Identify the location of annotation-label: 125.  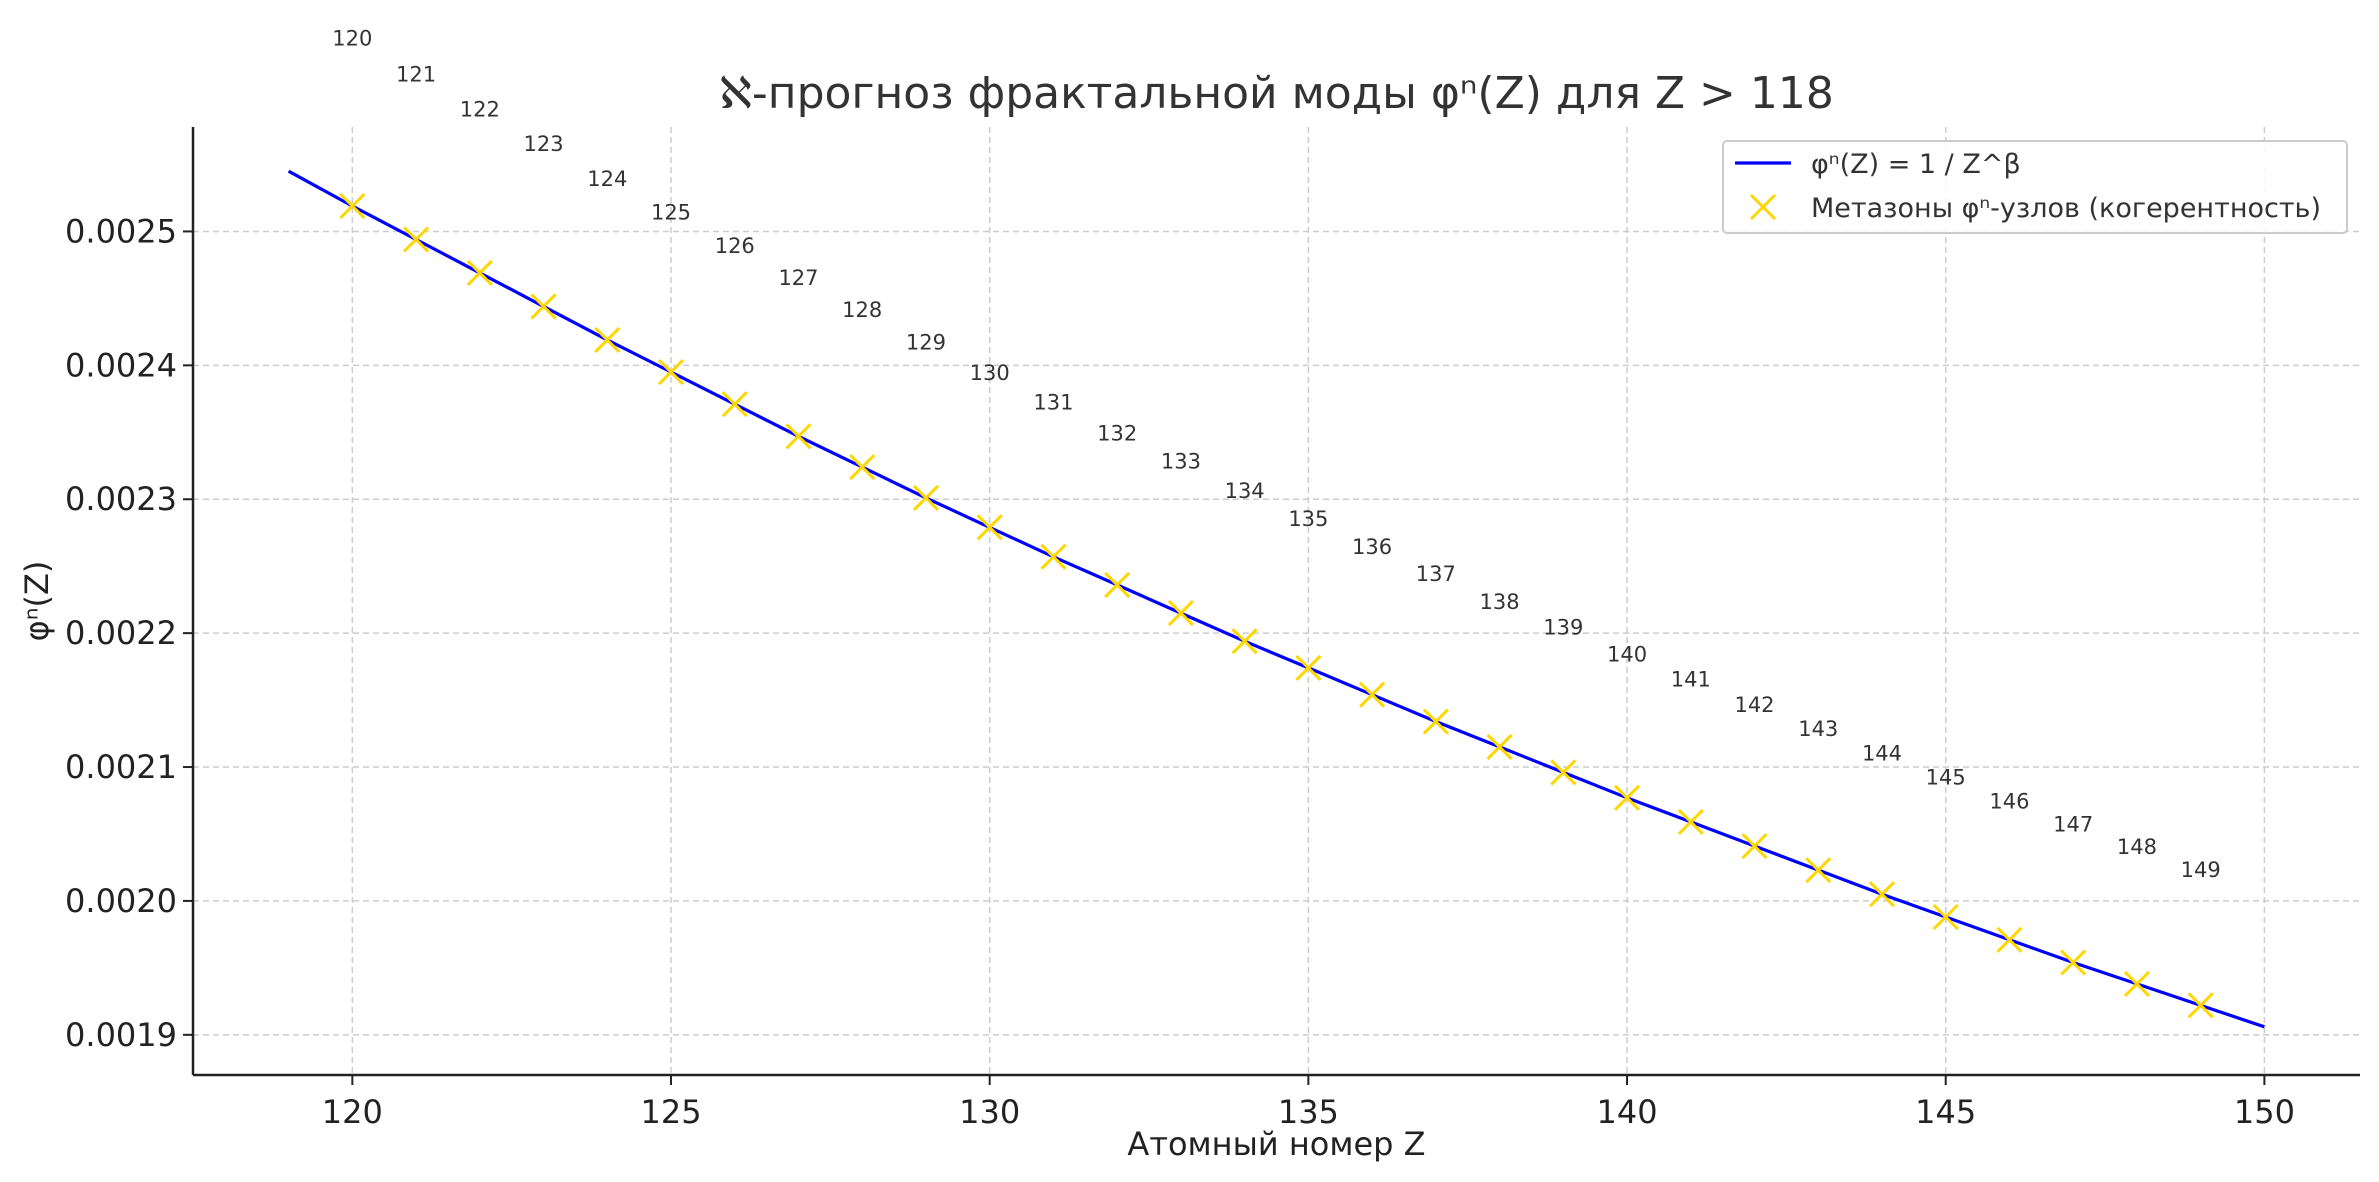
(671, 212).